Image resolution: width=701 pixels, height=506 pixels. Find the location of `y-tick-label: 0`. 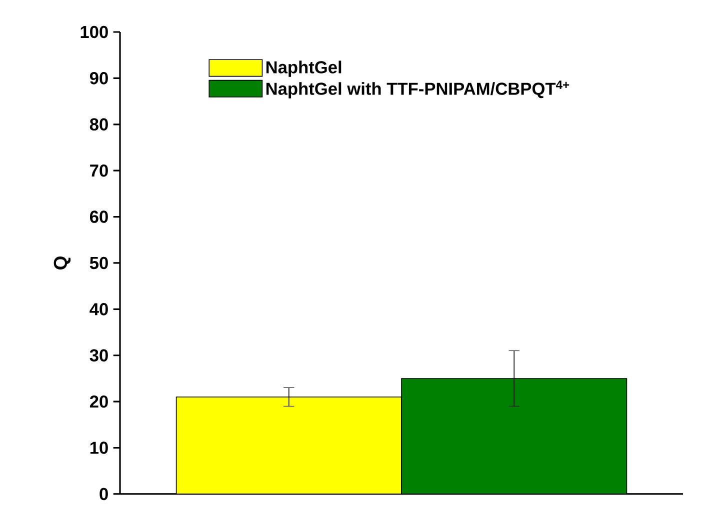

y-tick-label: 0 is located at coordinates (104, 494).